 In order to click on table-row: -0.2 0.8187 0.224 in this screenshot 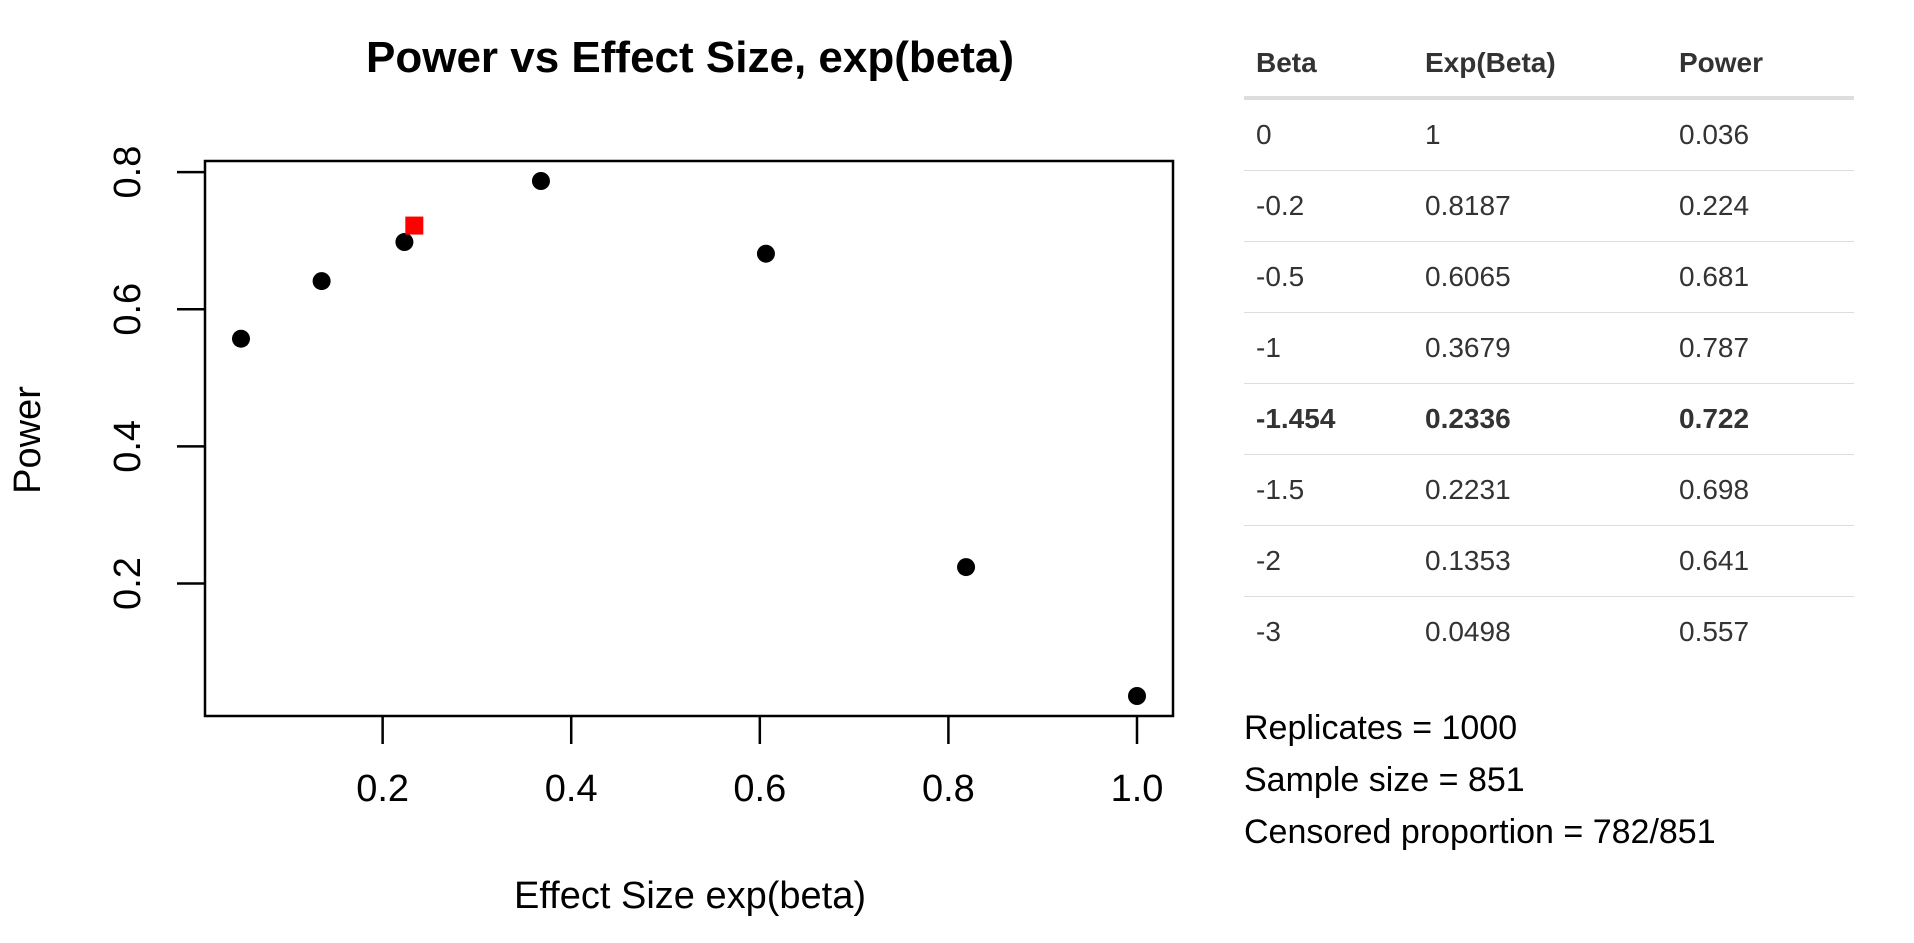, I will do `click(1549, 206)`.